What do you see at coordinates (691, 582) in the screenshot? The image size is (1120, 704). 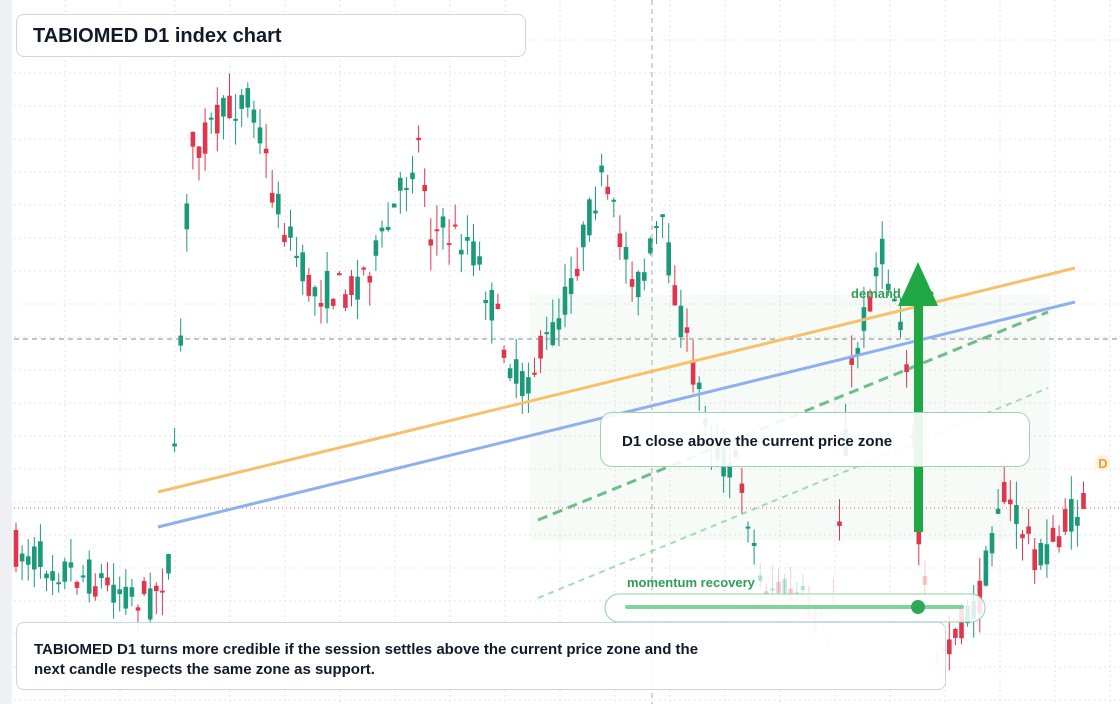 I see `momentum-label: momentum recovery` at bounding box center [691, 582].